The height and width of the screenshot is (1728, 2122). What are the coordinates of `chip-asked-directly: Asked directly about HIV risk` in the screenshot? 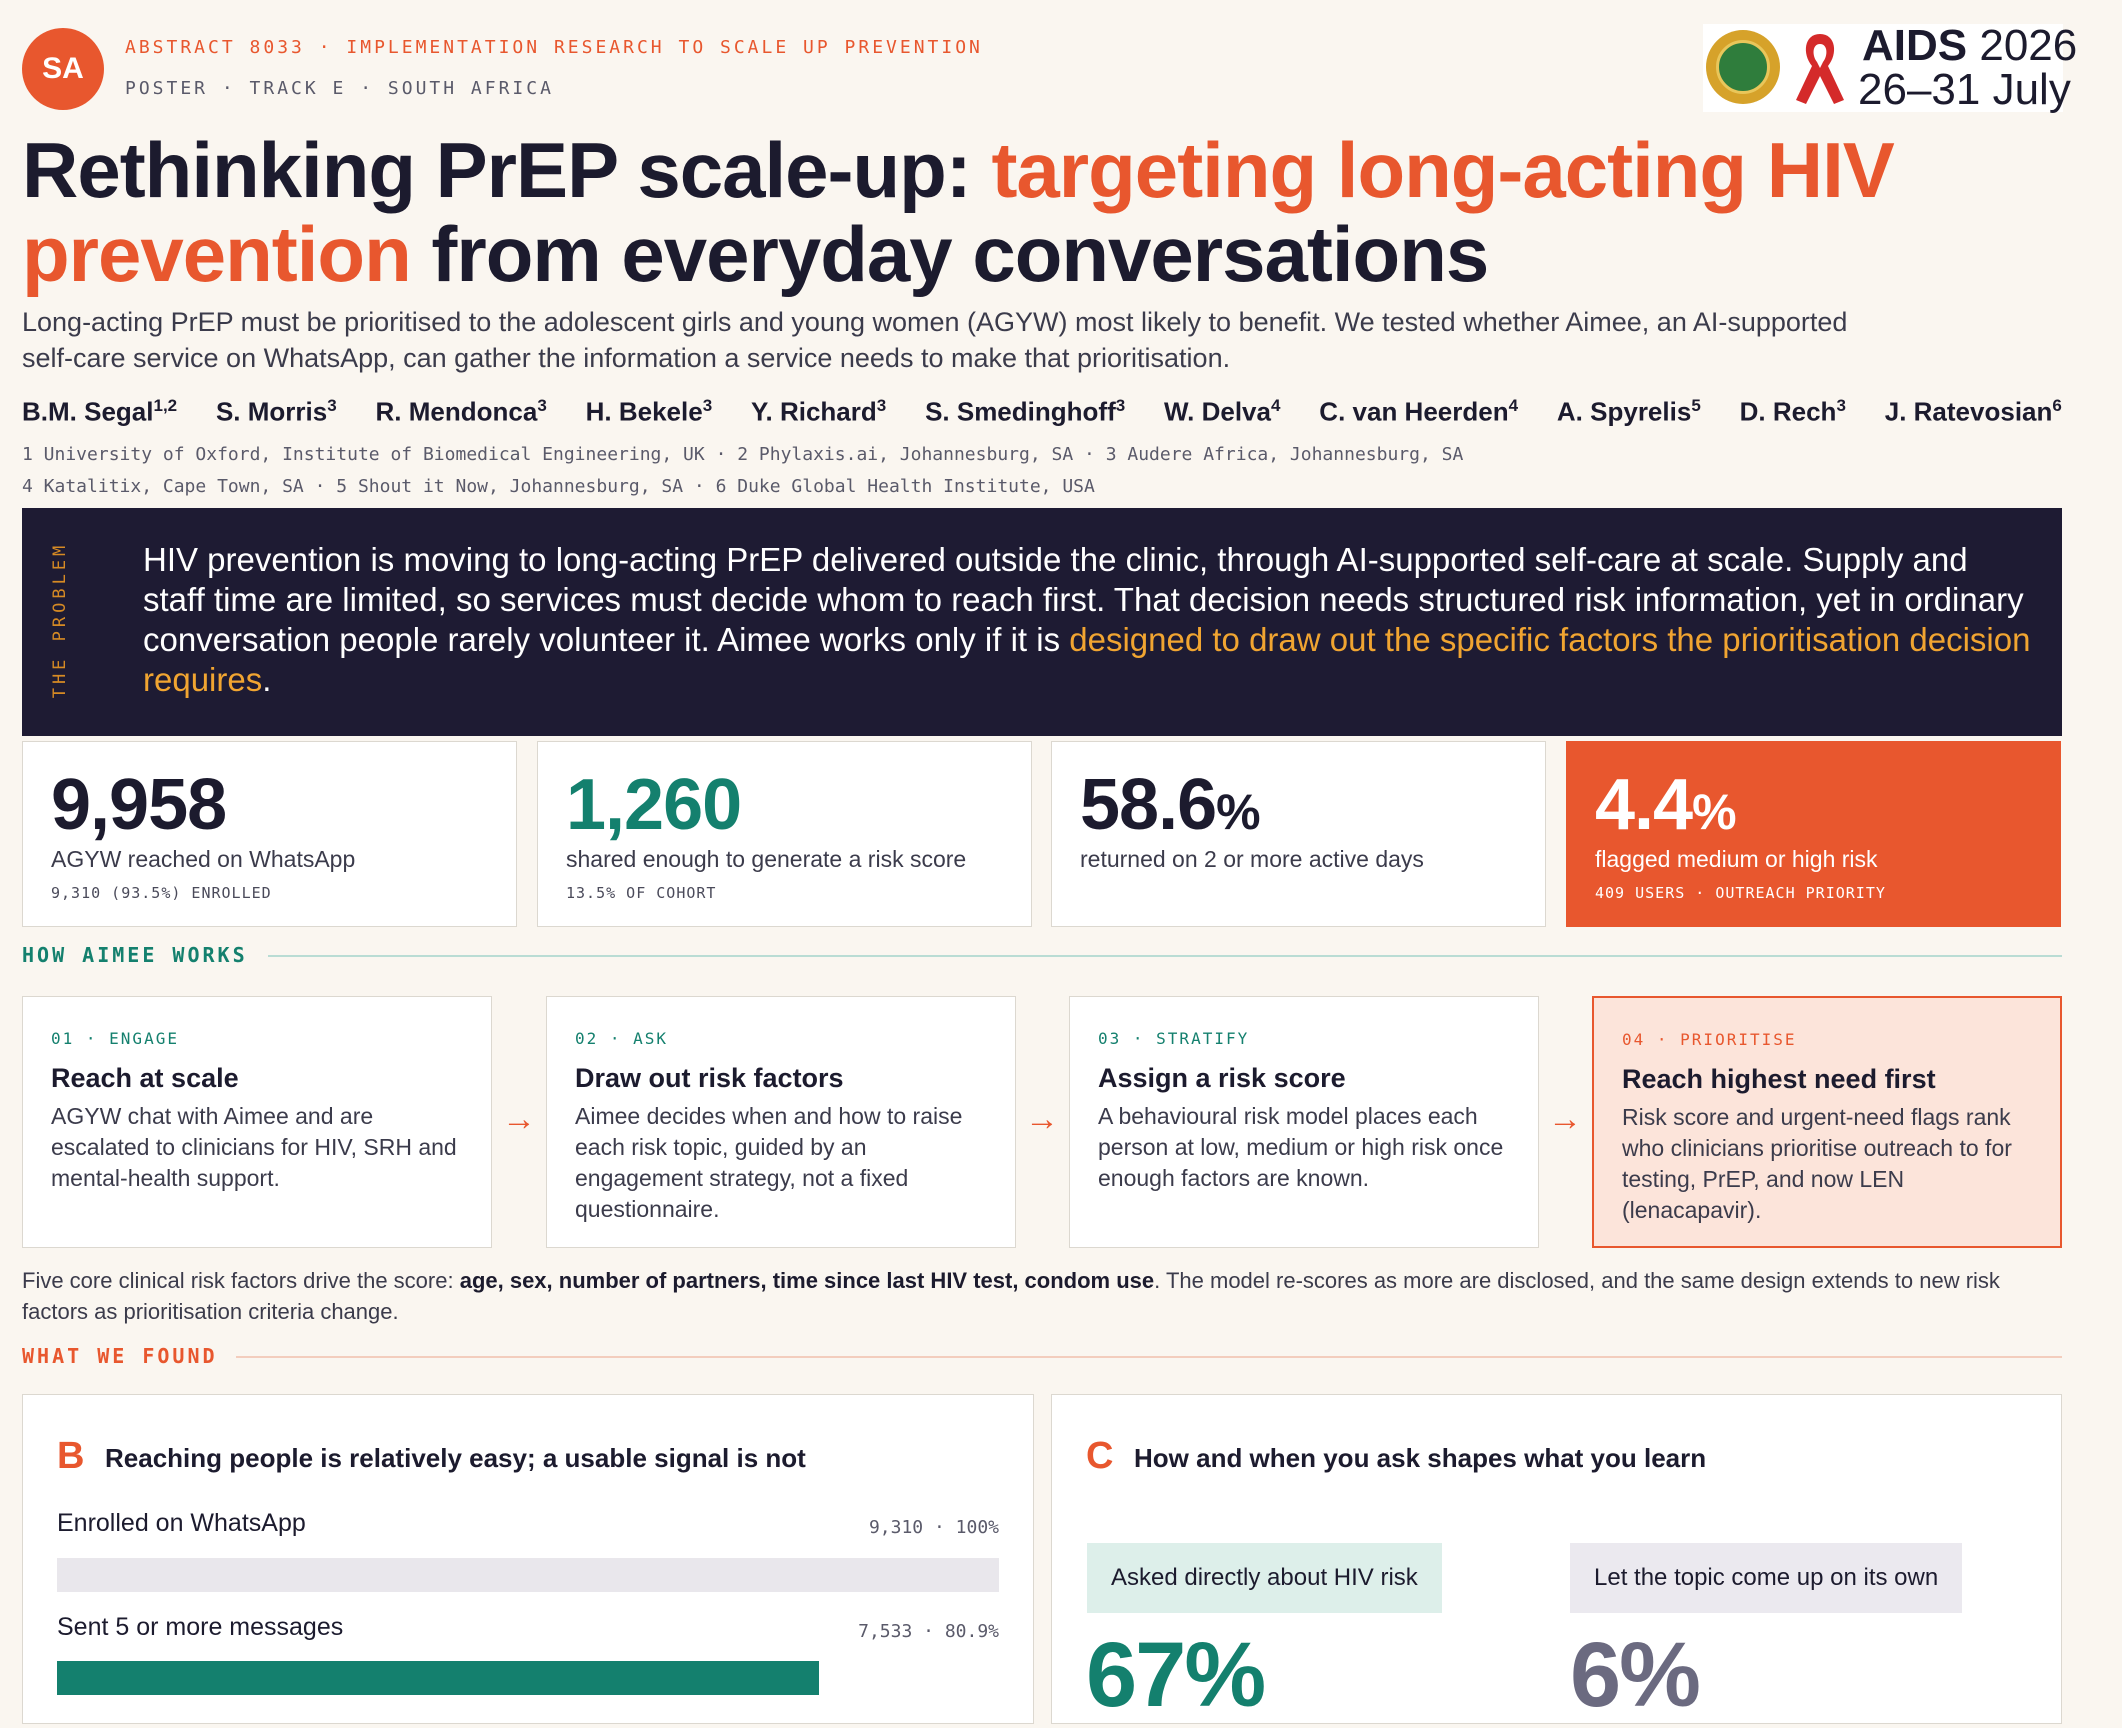 It's located at (1264, 1578).